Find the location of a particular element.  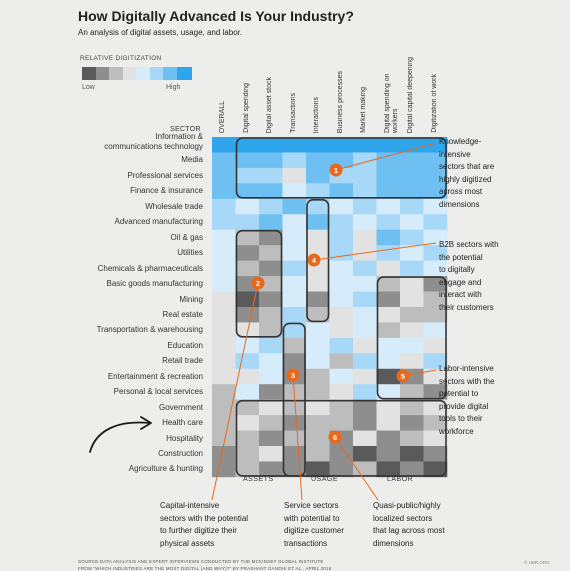

page-title: How Digitally Advanced Is Your Industry? is located at coordinates (216, 16).